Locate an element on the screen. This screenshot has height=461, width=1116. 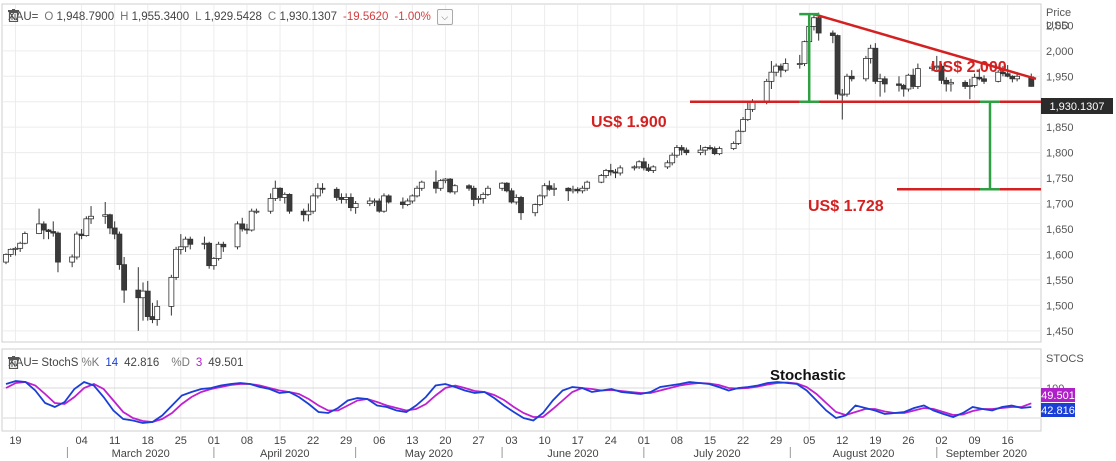
price-tick-label: 1,450 is located at coordinates (1060, 332).